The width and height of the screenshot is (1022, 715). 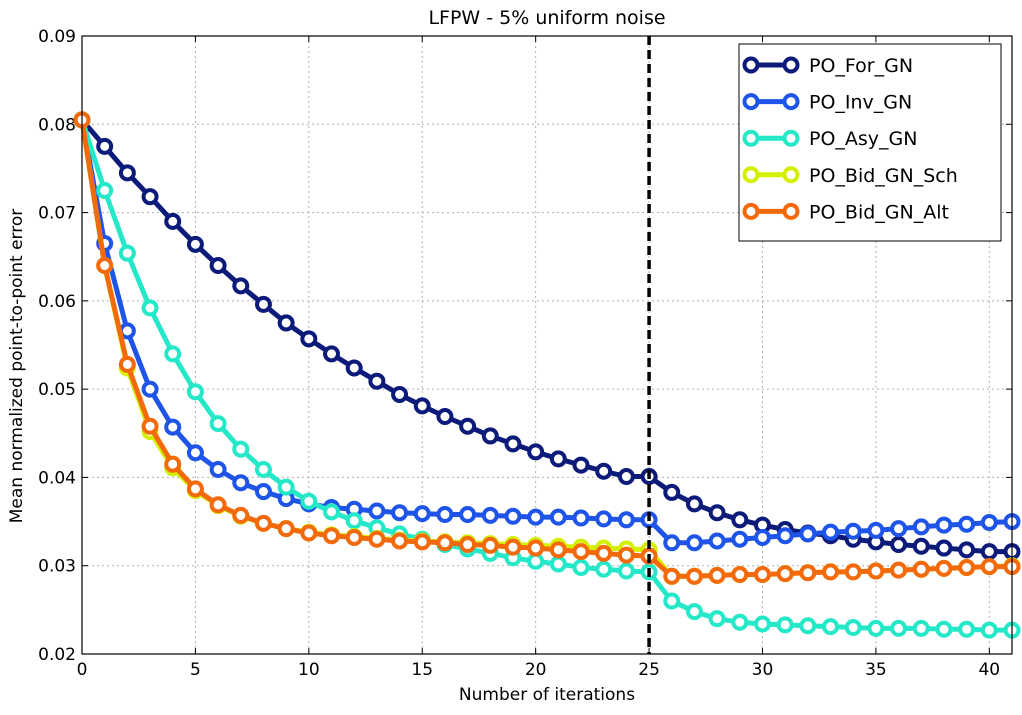 I want to click on y-tick-label: 0.04, so click(x=57, y=478).